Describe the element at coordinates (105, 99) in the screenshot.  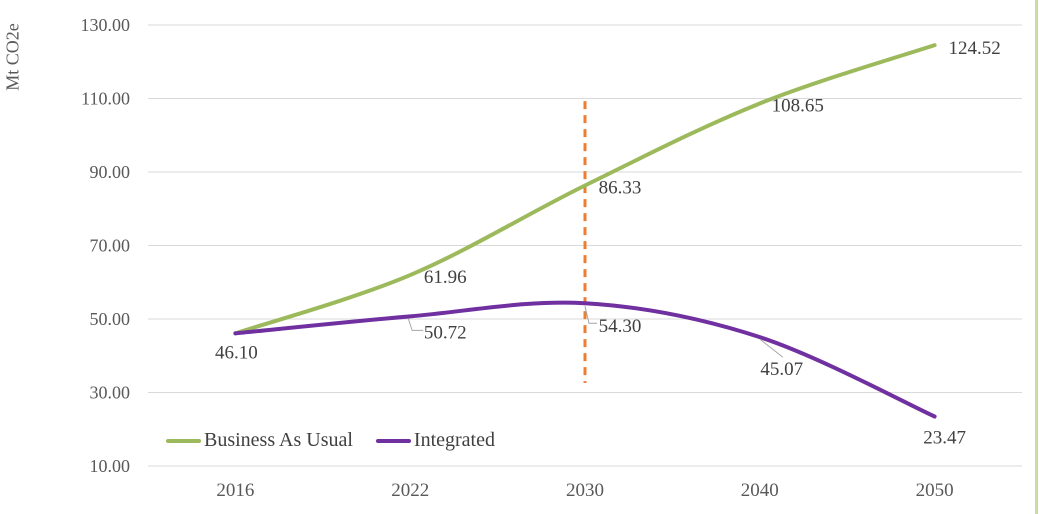
I see `y-tick-label: 110.00` at that location.